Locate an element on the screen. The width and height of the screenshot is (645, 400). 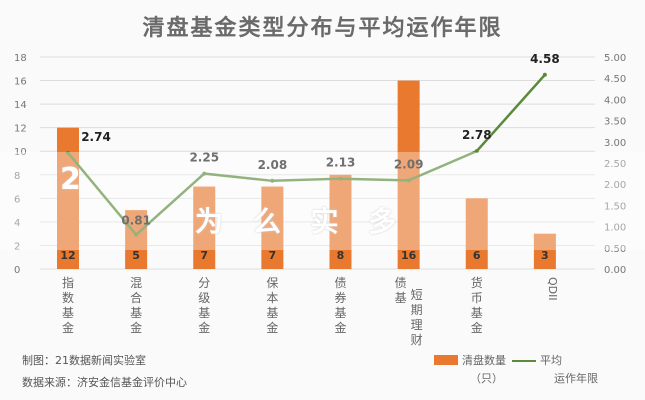
source-note: 数据来源：济安金信基金评价中心 is located at coordinates (104, 382).